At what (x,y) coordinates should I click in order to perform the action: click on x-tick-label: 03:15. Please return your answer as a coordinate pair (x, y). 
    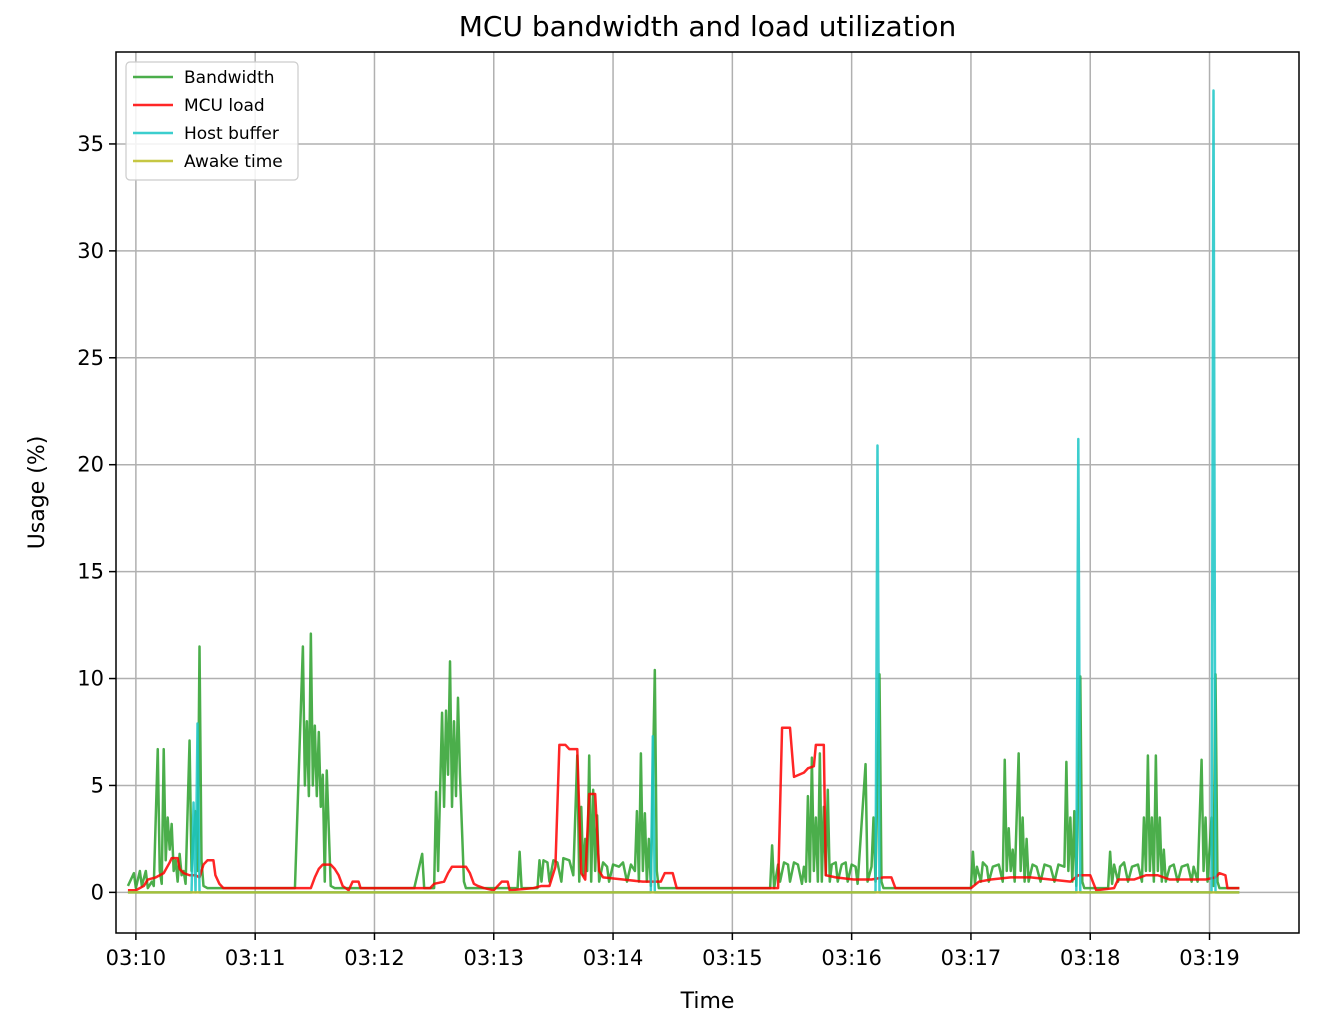
    Looking at the image, I should click on (732, 958).